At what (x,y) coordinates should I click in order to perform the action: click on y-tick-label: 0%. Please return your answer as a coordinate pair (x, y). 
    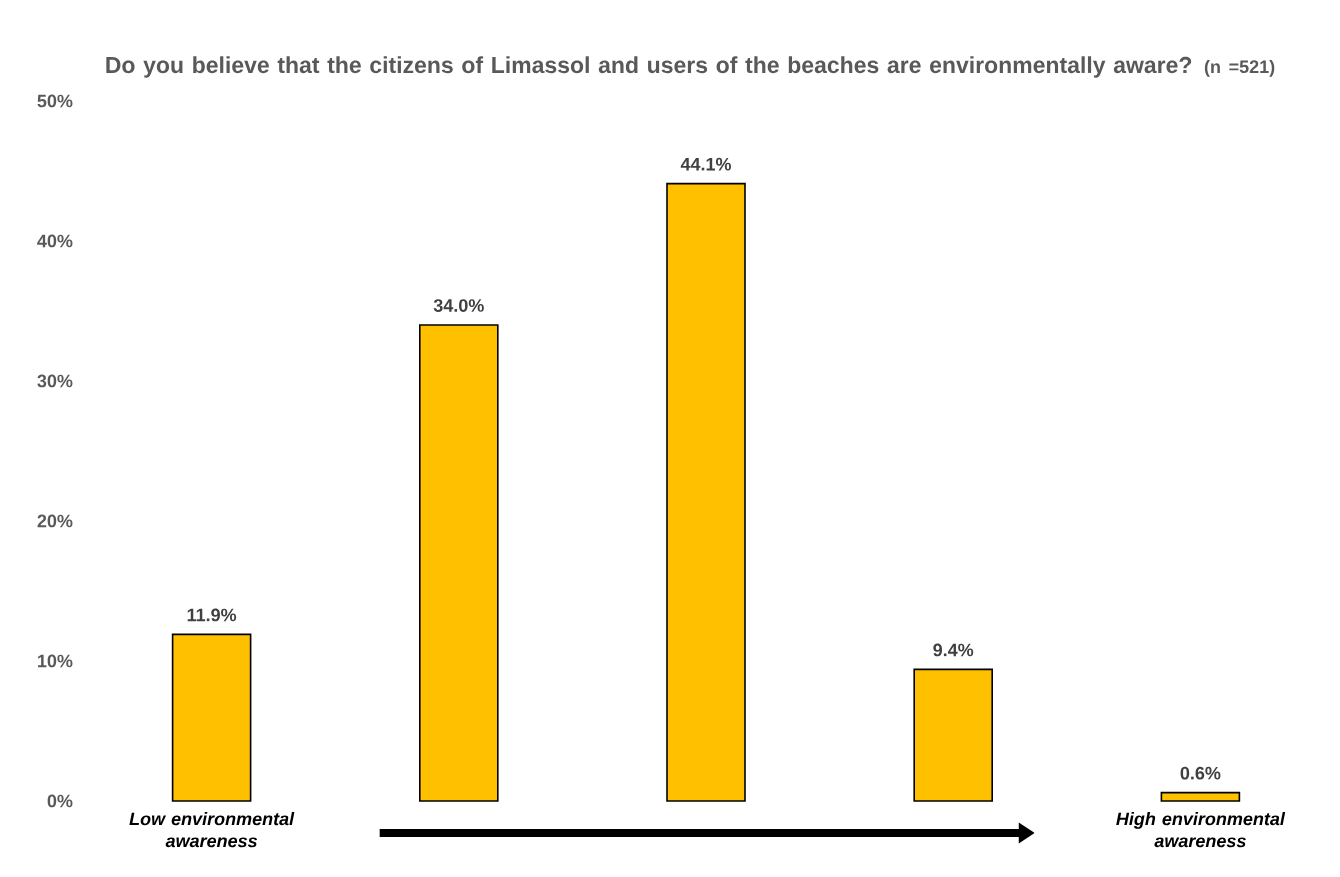
    Looking at the image, I should click on (60, 801).